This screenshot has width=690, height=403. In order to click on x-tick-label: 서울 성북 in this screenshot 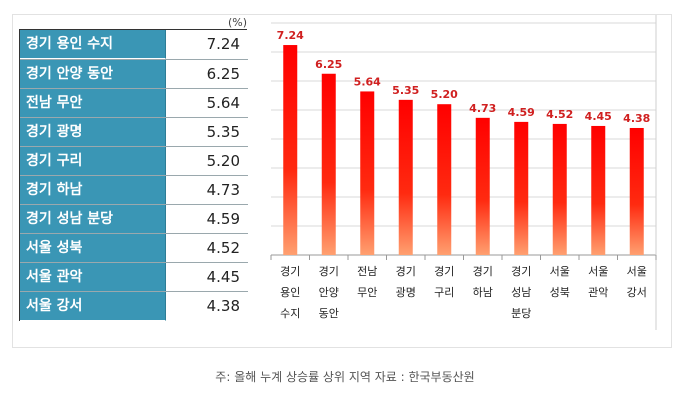, I will do `click(560, 282)`.